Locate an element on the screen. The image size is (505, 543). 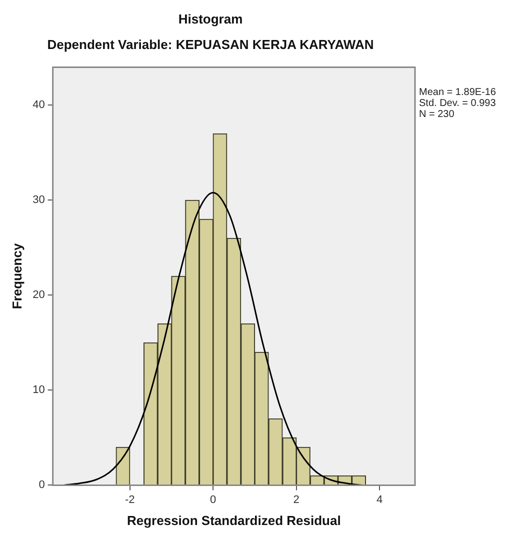
y-tick-label: 20 is located at coordinates (38, 295).